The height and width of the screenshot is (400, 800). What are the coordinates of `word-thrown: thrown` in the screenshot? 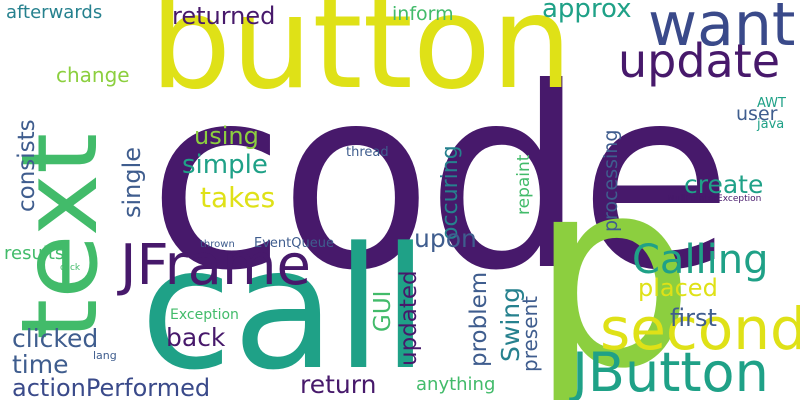 It's located at (217, 244).